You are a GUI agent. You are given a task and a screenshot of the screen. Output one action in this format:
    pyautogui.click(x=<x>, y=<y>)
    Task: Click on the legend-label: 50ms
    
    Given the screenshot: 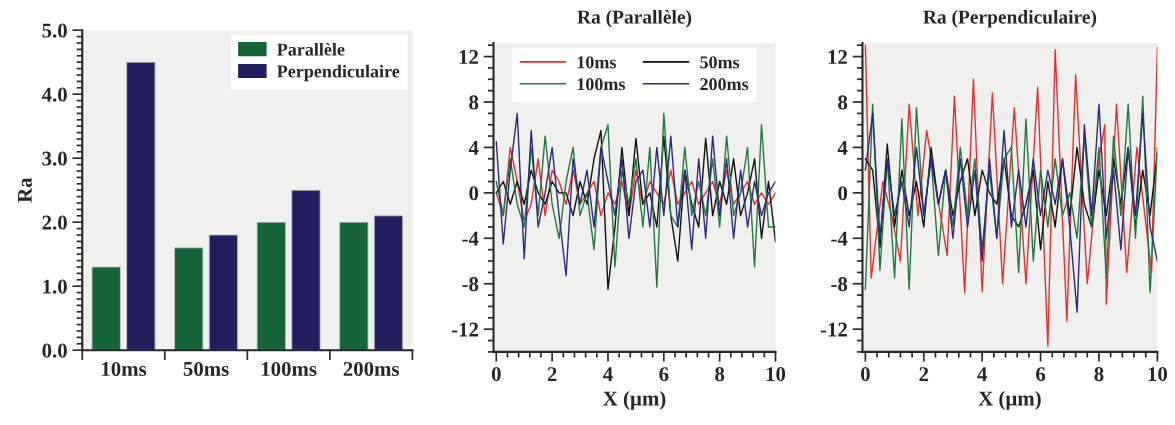 What is the action you would take?
    pyautogui.click(x=720, y=62)
    